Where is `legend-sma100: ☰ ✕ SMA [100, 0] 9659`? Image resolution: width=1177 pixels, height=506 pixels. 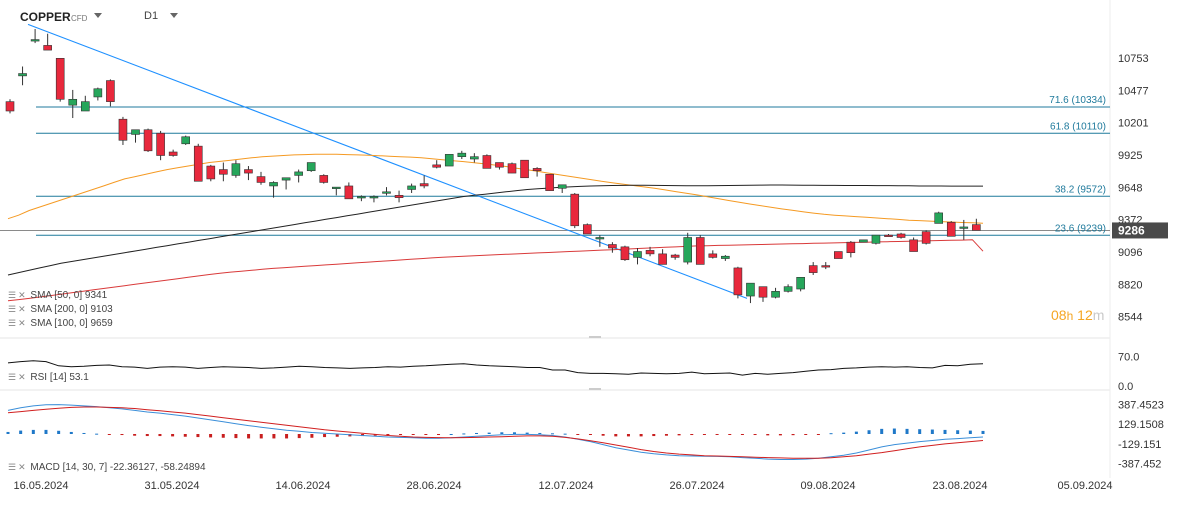
legend-sma100: ☰ ✕ SMA [100, 0] 9659 is located at coordinates (60, 323).